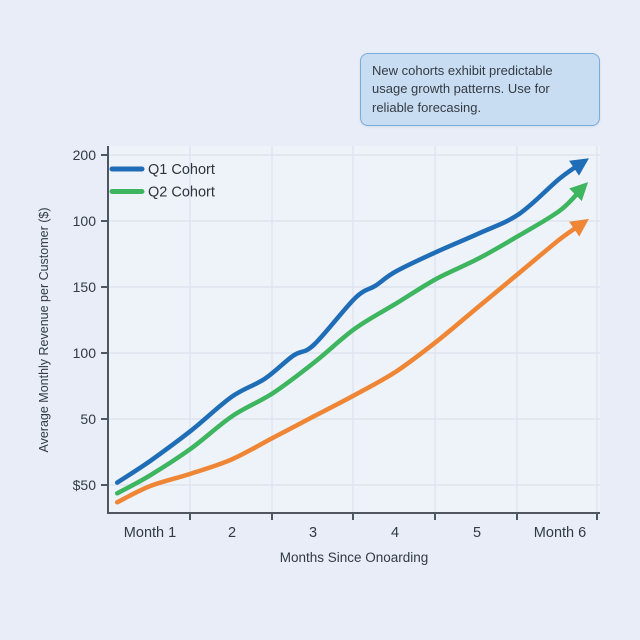 The height and width of the screenshot is (640, 640). What do you see at coordinates (85, 155) in the screenshot?
I see `y-tick-label: 200` at bounding box center [85, 155].